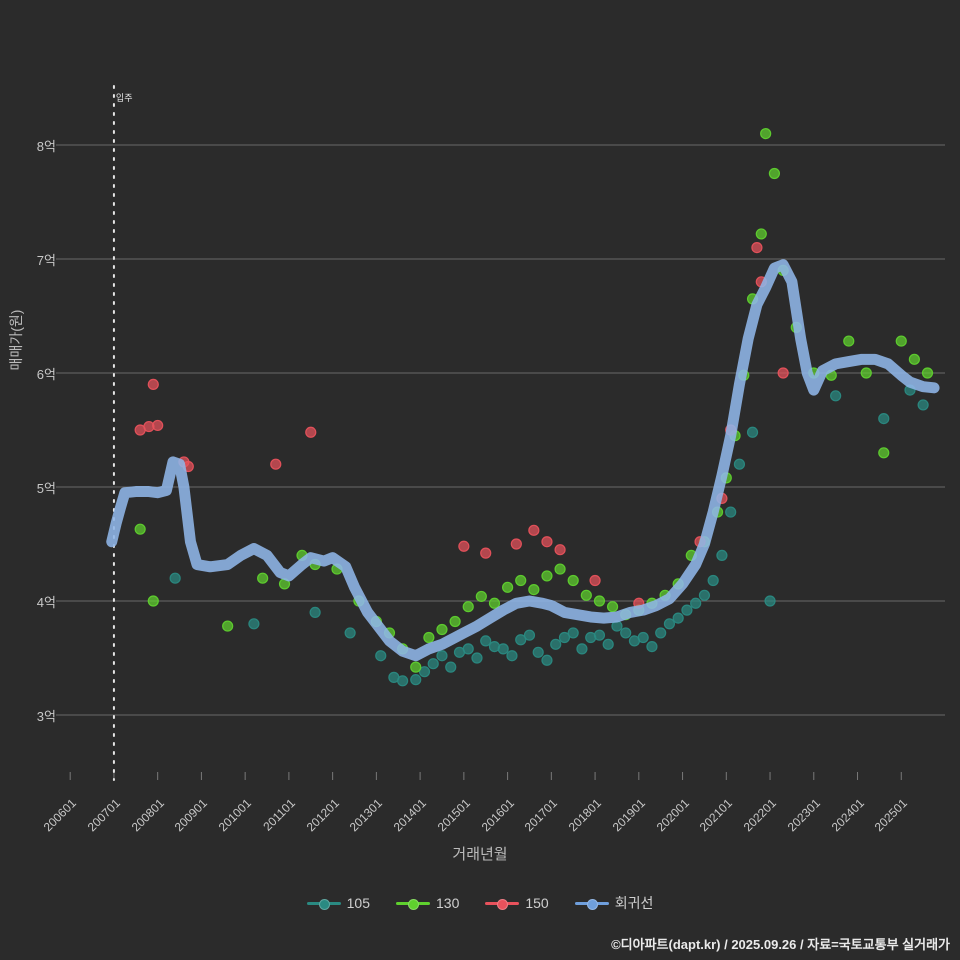  I want to click on x-tick-label: 201601, so click(497, 815).